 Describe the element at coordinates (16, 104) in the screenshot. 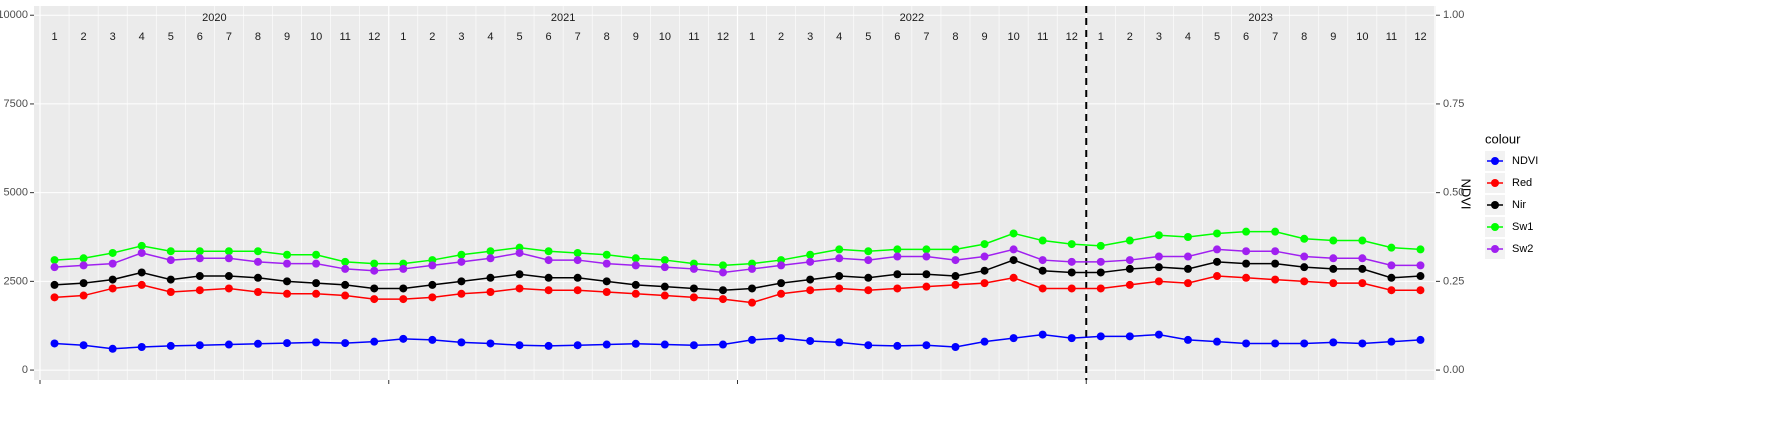

I see `y-tick-label: 7500` at that location.